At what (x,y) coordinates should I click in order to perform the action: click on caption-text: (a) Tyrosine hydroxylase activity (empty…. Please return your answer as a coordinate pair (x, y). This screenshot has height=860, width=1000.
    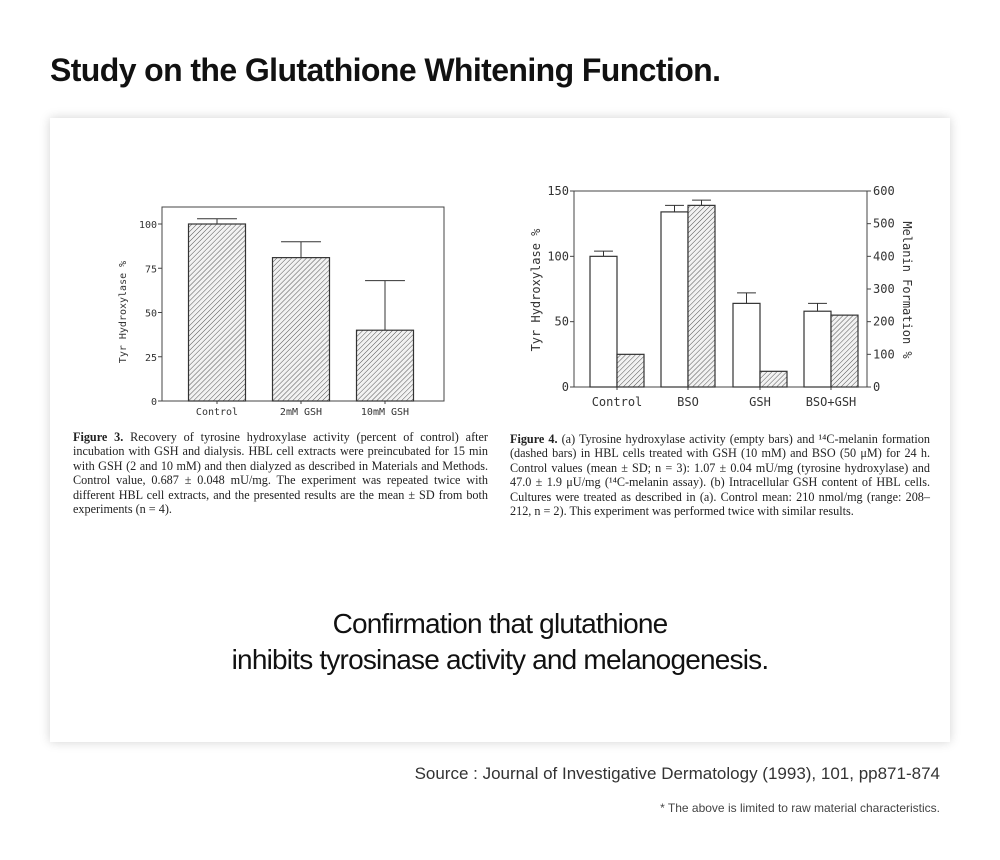
    Looking at the image, I should click on (720, 475).